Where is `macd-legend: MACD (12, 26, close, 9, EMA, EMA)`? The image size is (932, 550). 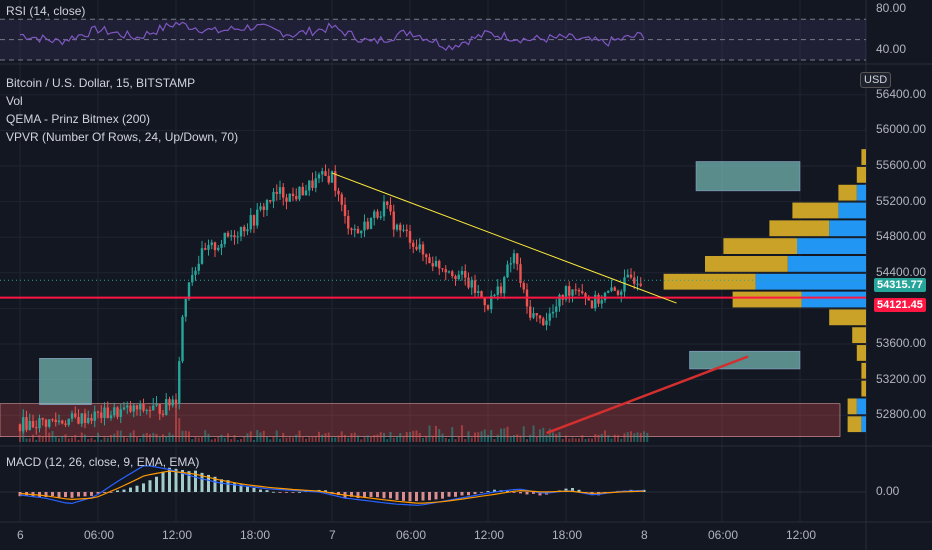 macd-legend: MACD (12, 26, close, 9, EMA, EMA) is located at coordinates (103, 462).